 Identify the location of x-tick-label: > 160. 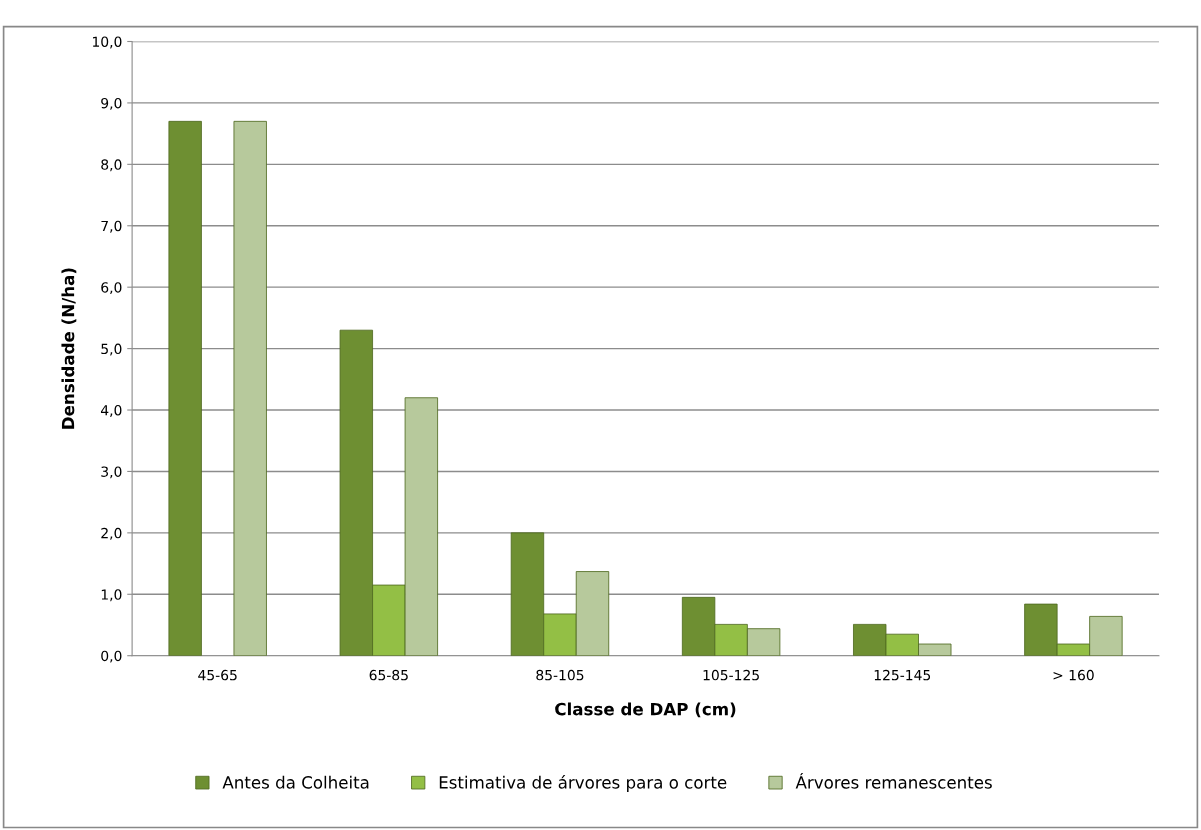
(1073, 675).